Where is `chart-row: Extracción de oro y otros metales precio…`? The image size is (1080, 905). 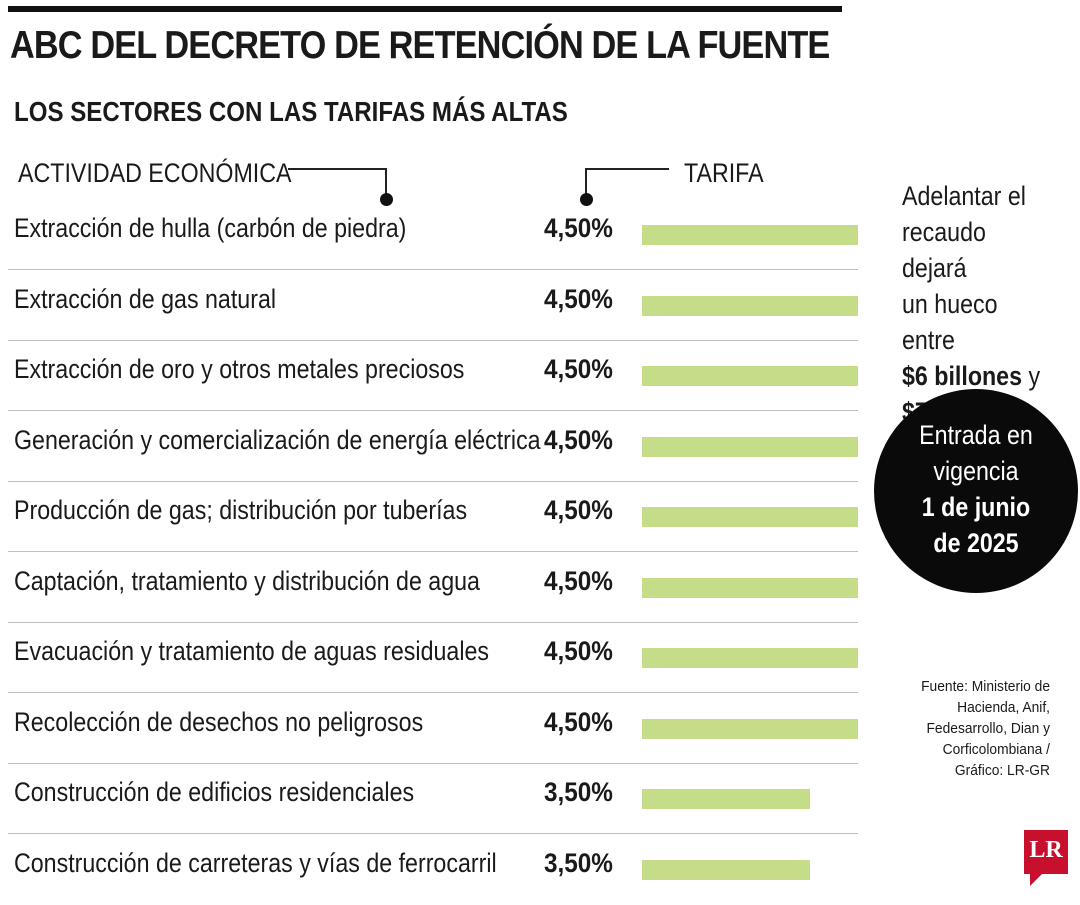 chart-row: Extracción de oro y otros metales precio… is located at coordinates (433, 376).